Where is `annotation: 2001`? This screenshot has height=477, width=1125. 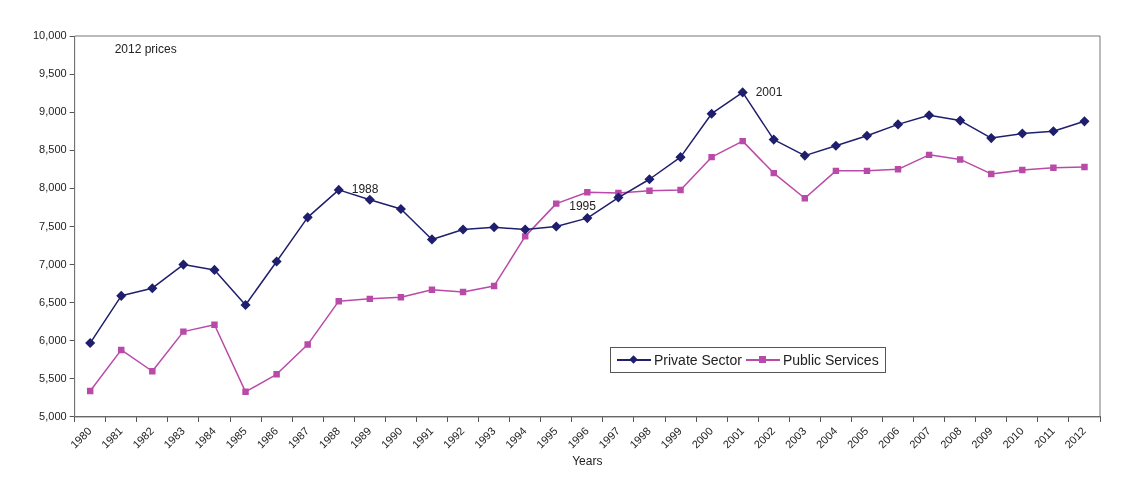
annotation: 2001 is located at coordinates (769, 91).